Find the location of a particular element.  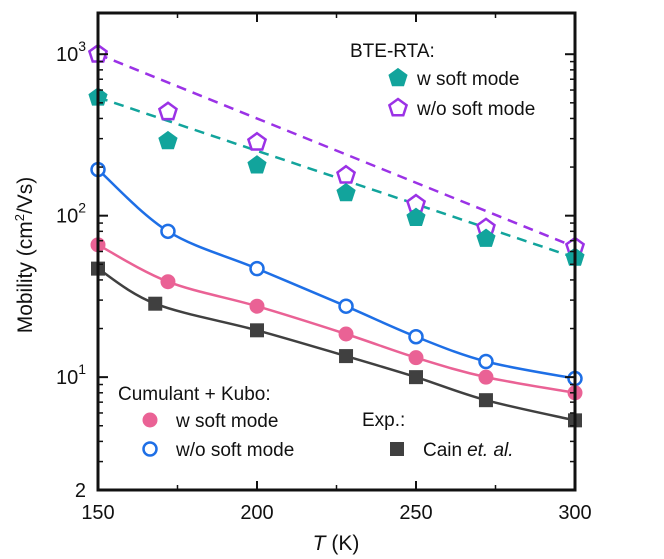

x-axis-unit: (K) is located at coordinates (345, 543).